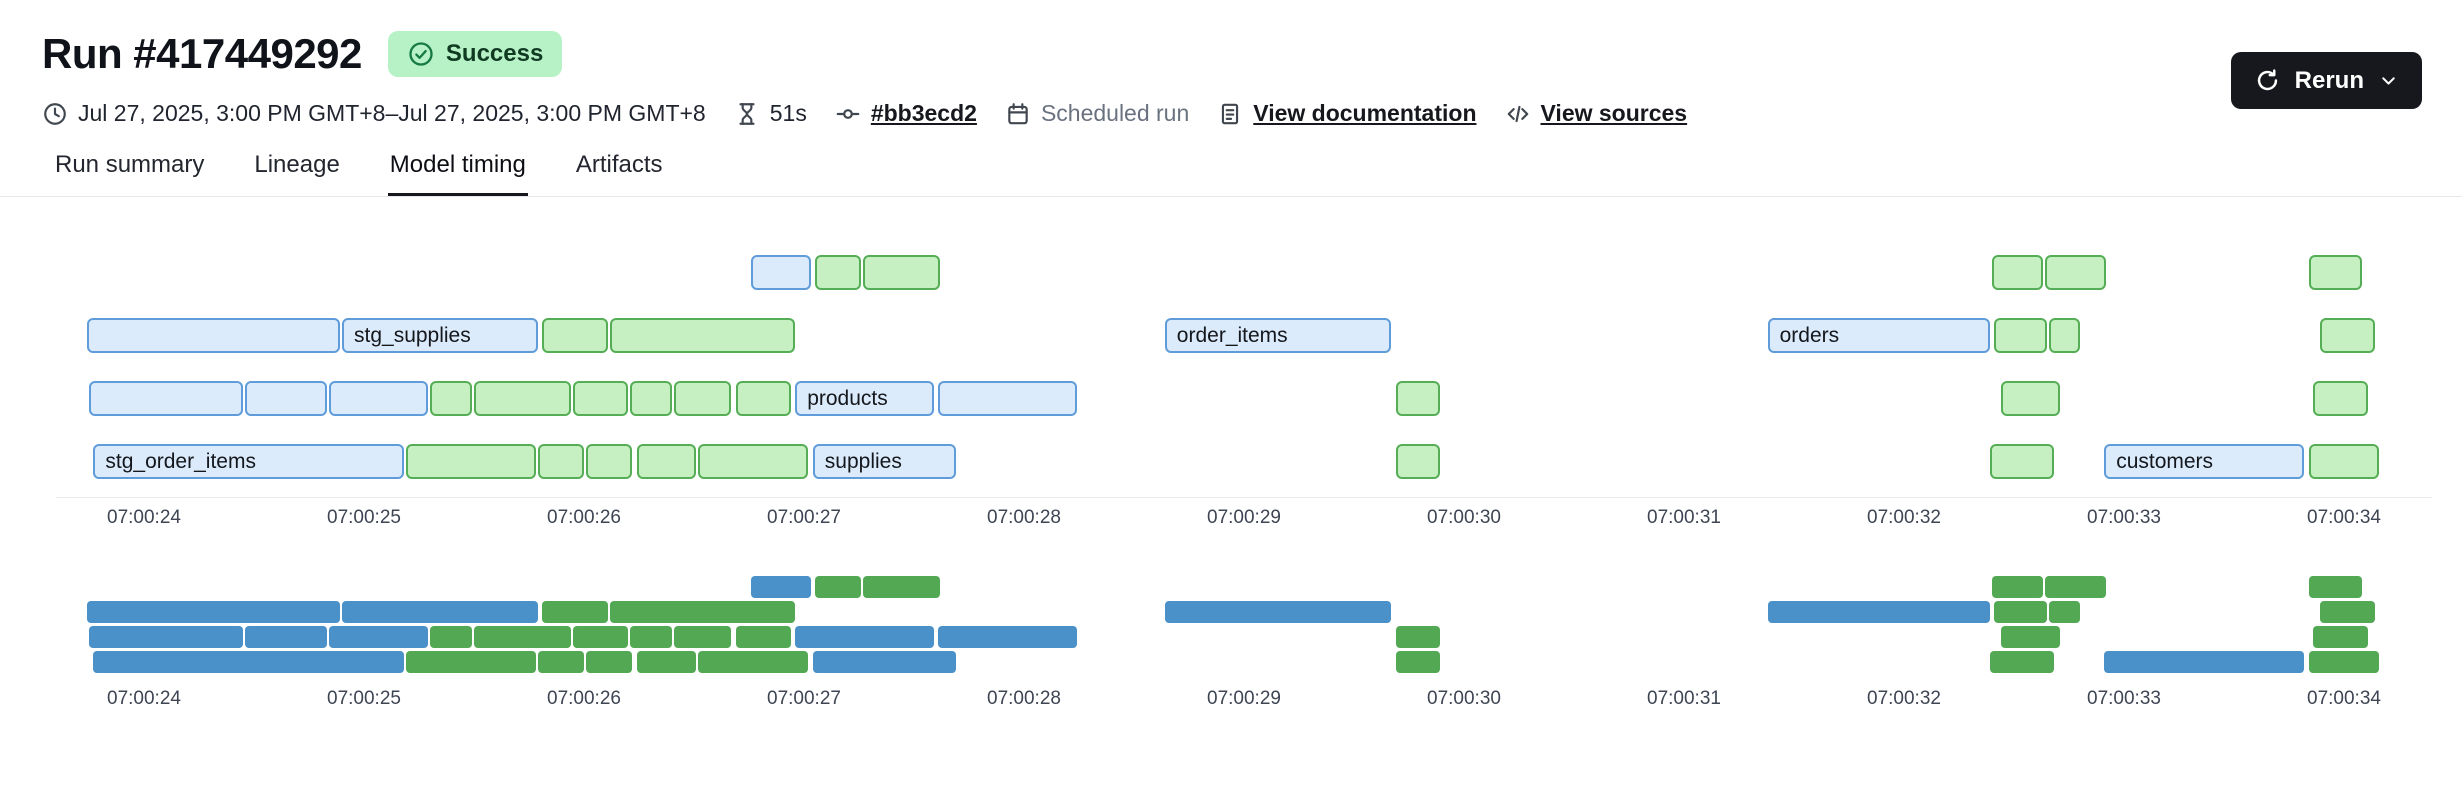  I want to click on status-badge-label: Success, so click(494, 53).